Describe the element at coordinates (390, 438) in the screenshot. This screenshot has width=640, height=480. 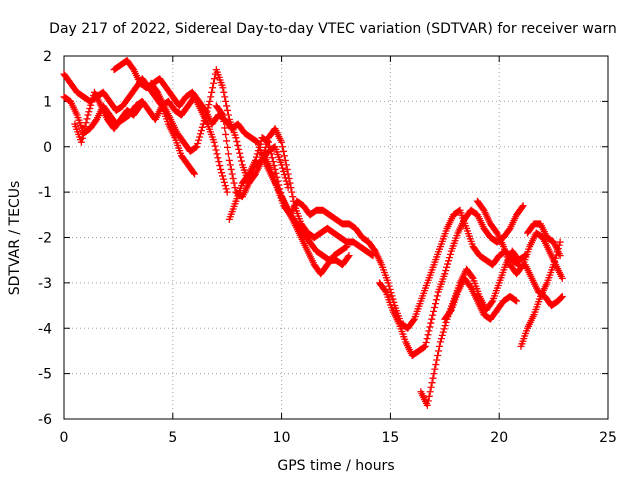
I see `x-tick-label: 15` at that location.